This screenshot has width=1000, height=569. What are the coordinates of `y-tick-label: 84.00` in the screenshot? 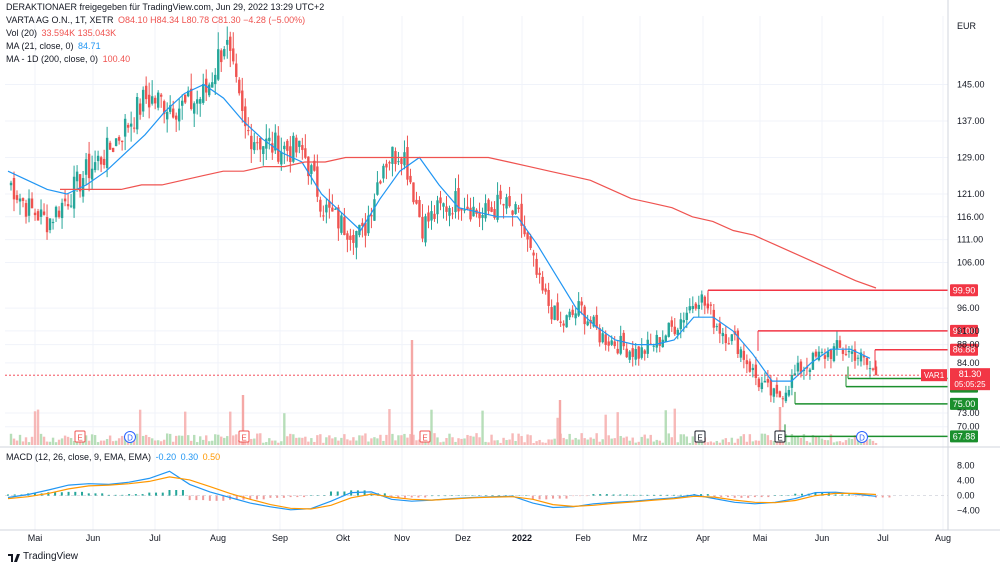 It's located at (968, 363).